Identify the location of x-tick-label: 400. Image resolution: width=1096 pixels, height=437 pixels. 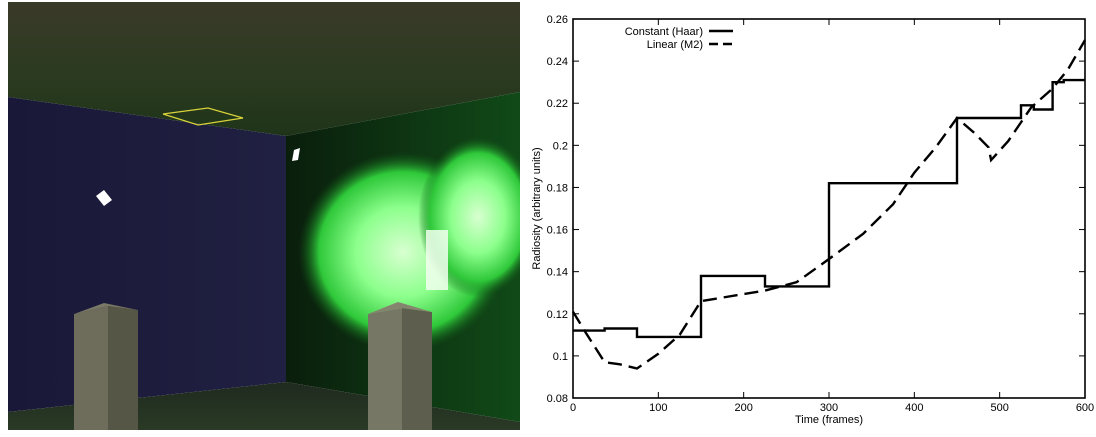
(914, 408).